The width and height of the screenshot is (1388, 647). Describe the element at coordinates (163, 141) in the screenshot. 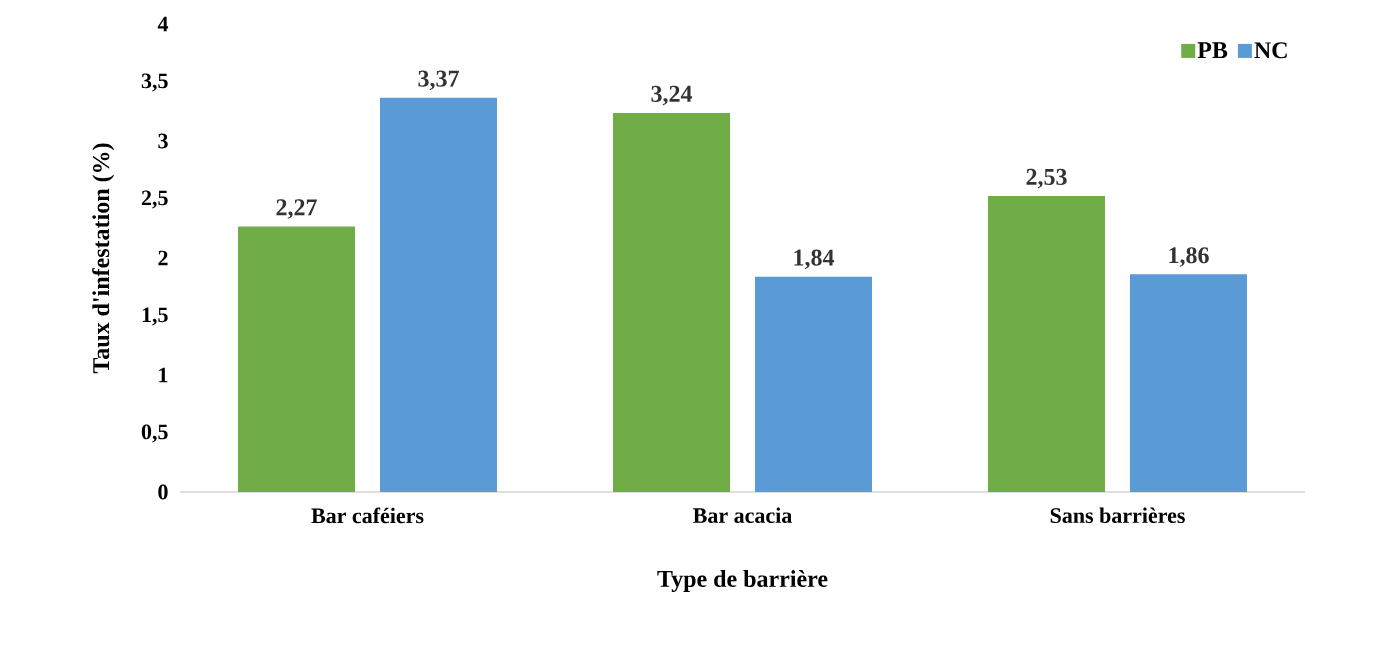

I see `y-tick-label: 3` at that location.